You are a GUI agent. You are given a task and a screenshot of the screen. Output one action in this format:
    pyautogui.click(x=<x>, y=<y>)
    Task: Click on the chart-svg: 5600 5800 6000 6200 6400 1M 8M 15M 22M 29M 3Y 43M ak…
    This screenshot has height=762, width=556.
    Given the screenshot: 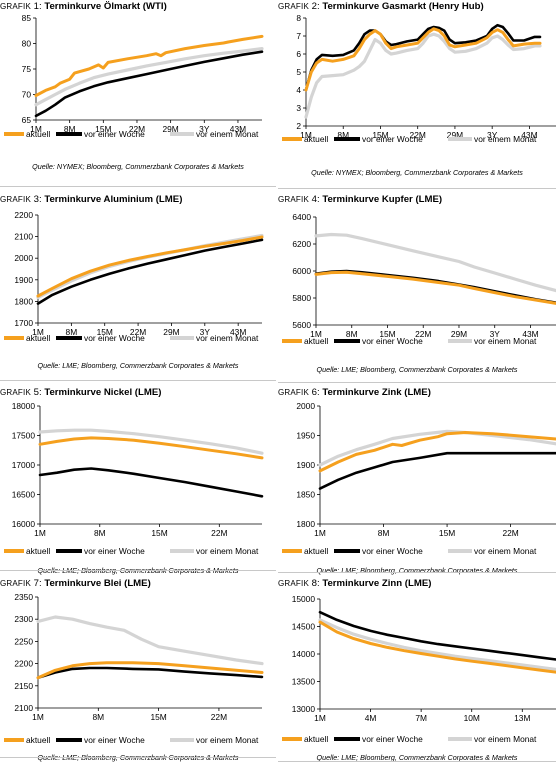 What is the action you would take?
    pyautogui.click(x=419, y=279)
    